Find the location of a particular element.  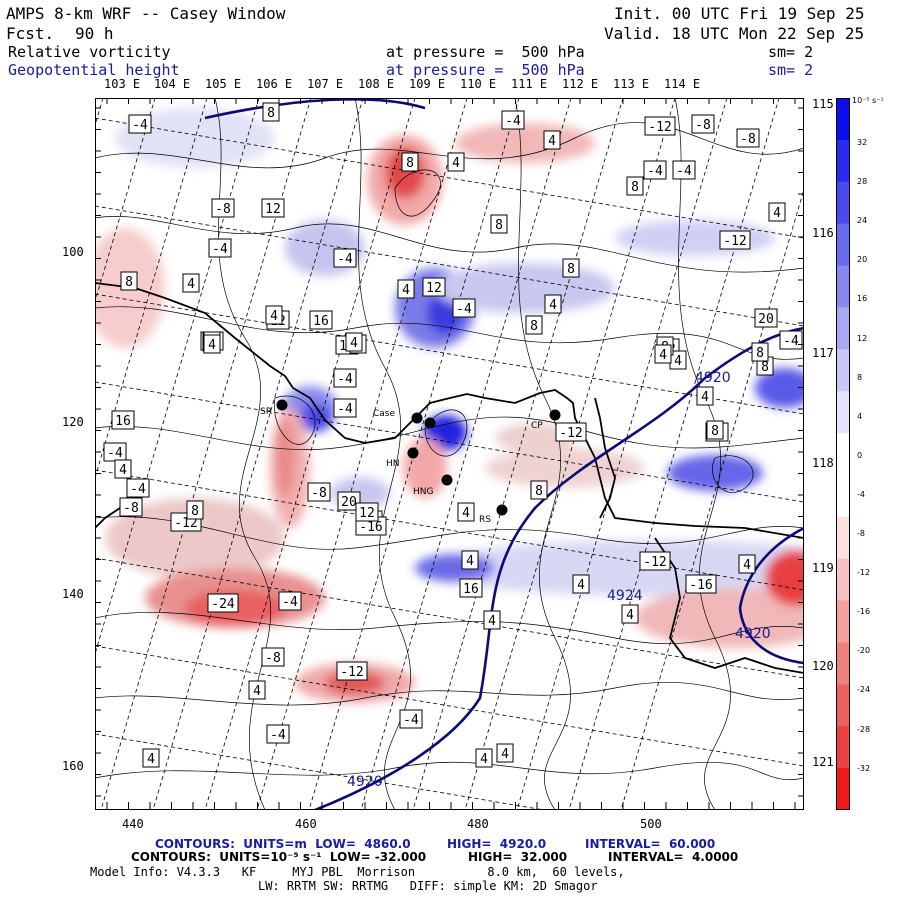

station-label: RS is located at coordinates (485, 520).